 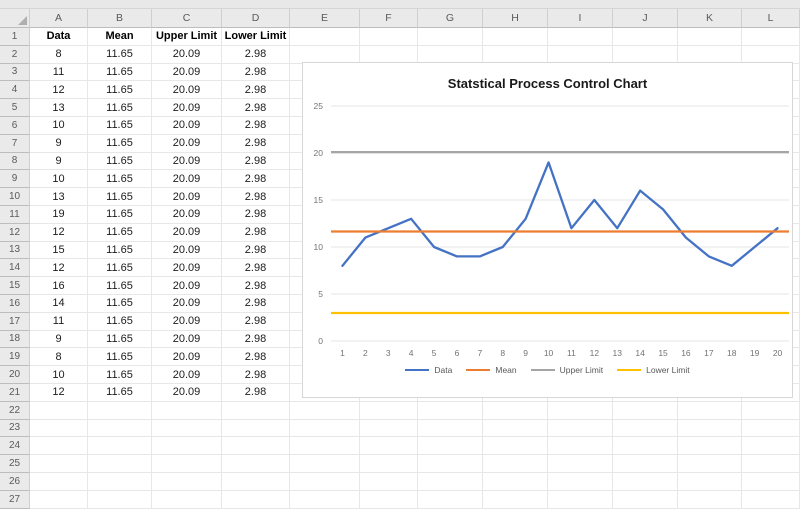 What do you see at coordinates (771, 464) in the screenshot?
I see `cell-L25` at bounding box center [771, 464].